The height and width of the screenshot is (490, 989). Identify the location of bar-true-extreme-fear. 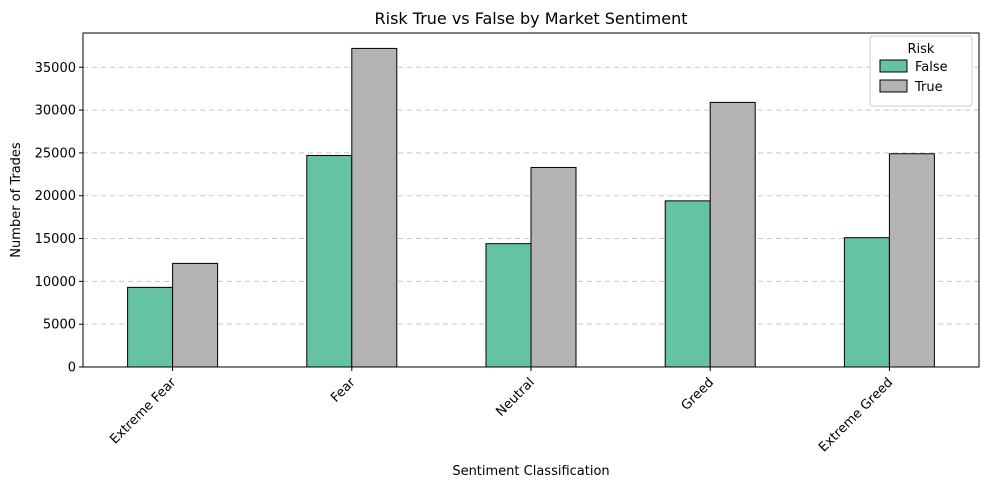
(195, 315).